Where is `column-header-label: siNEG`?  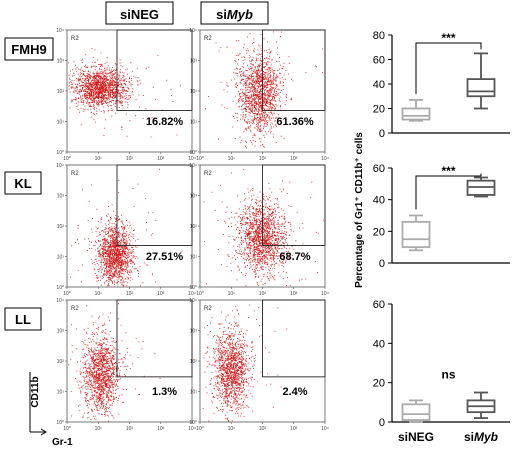 column-header-label: siNEG is located at coordinates (139, 14).